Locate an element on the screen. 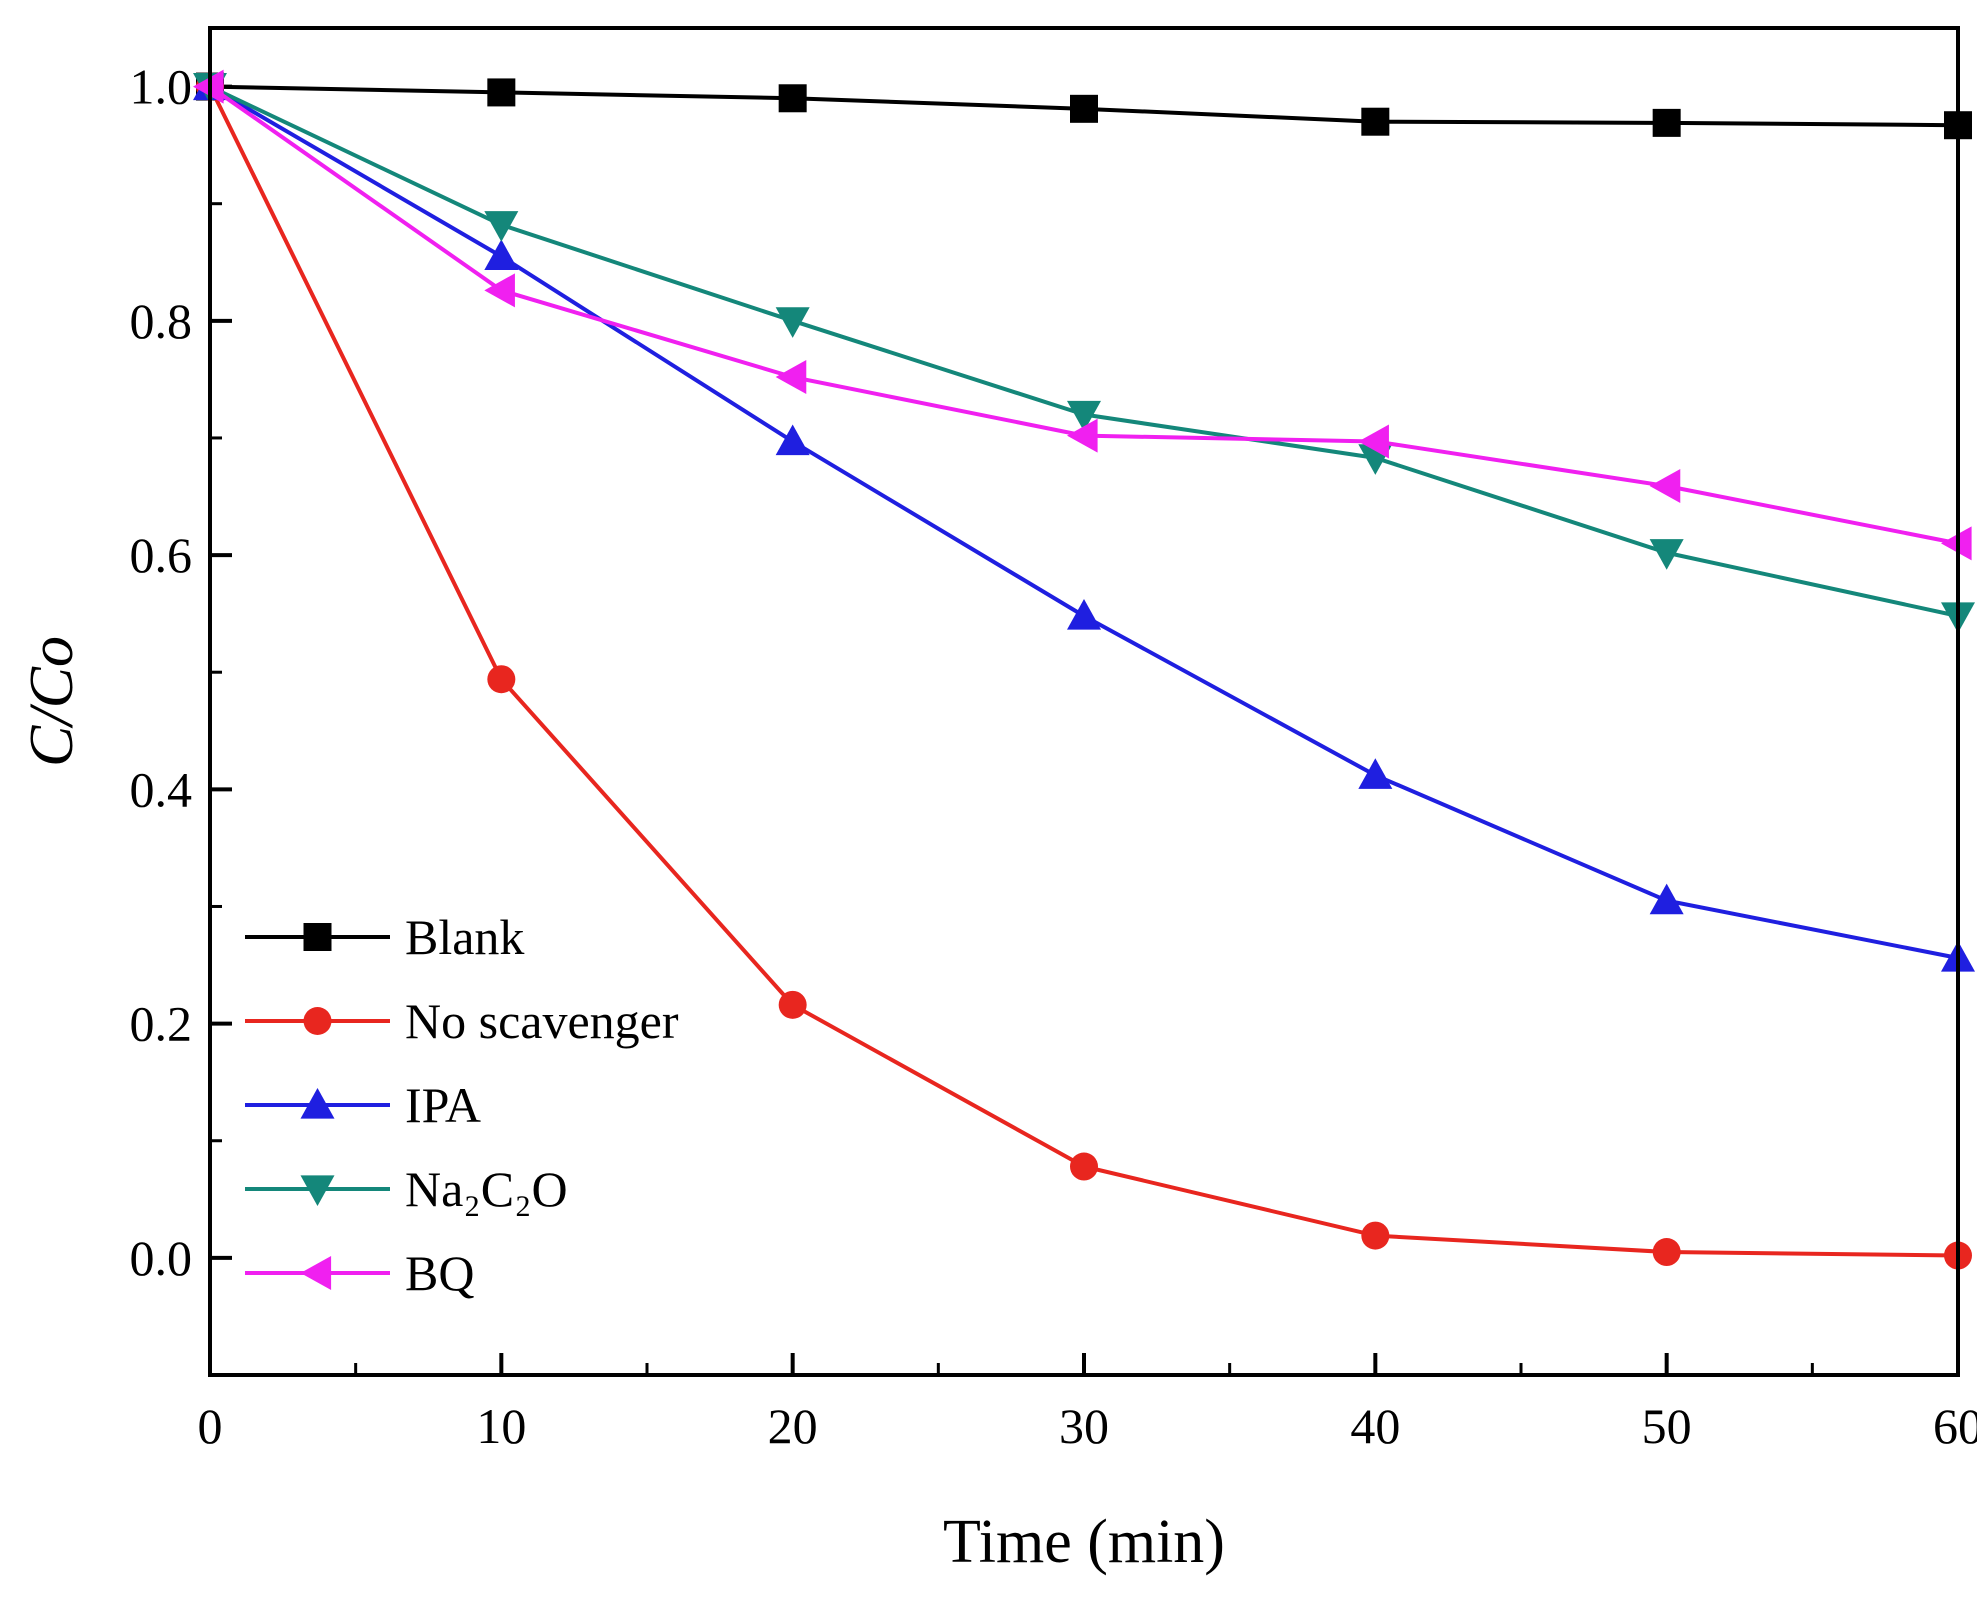 Image resolution: width=1977 pixels, height=1598 pixels. y-tick-label: 0.2 is located at coordinates (161, 1024).